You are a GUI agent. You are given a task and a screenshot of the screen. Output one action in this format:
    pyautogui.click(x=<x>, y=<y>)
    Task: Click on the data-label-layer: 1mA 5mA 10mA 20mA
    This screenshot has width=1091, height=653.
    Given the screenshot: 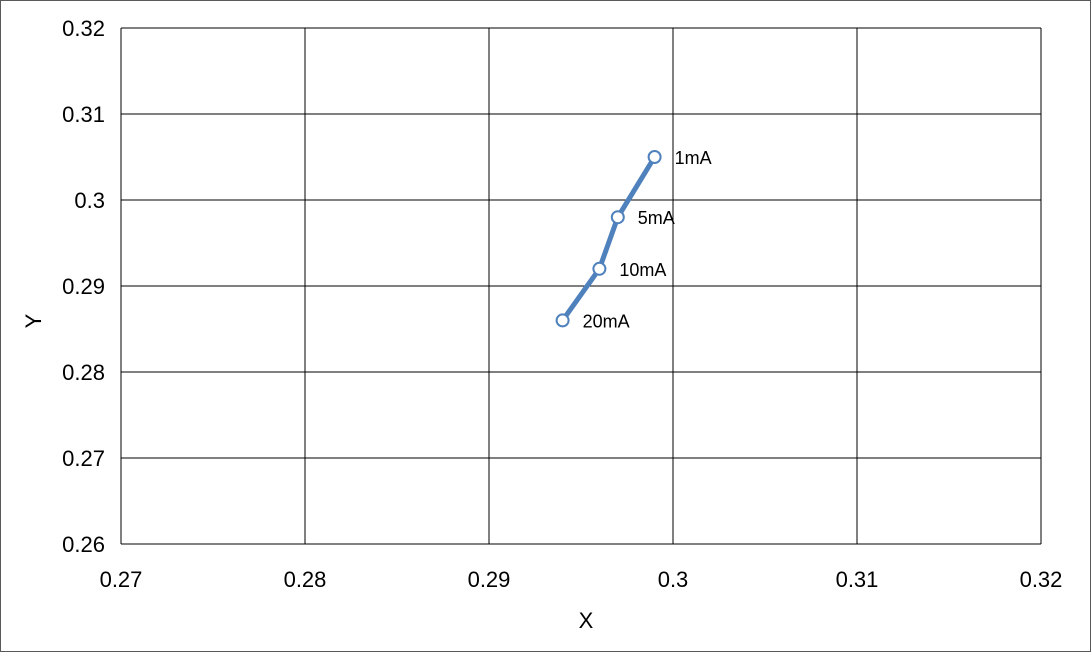 What is the action you would take?
    pyautogui.click(x=647, y=239)
    